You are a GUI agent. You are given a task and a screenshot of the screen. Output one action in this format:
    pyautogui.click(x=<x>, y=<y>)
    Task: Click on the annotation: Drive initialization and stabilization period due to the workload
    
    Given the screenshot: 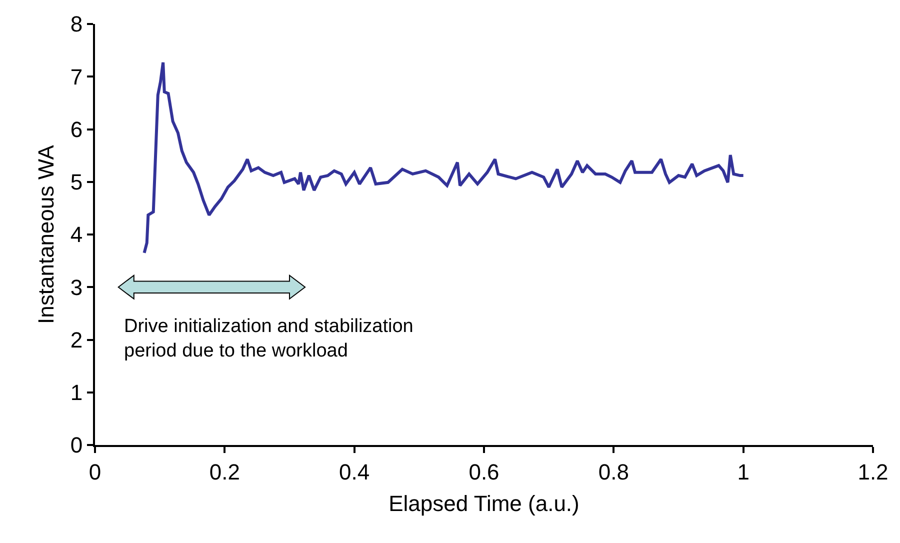 What is the action you would take?
    pyautogui.click(x=269, y=339)
    